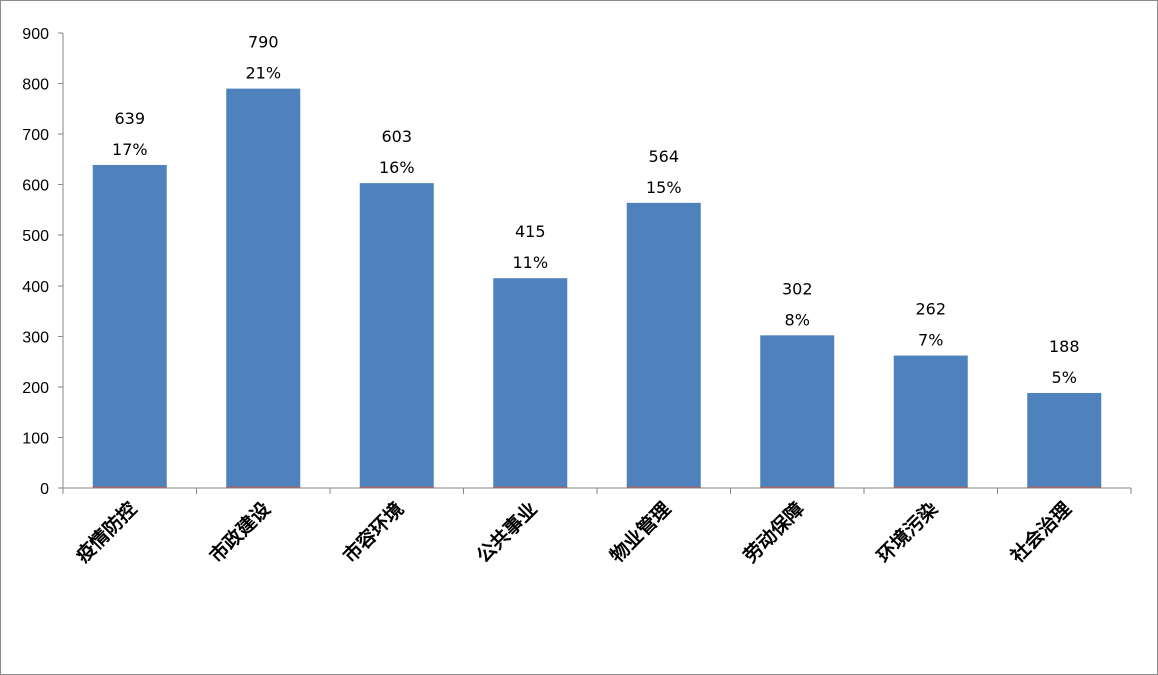  Describe the element at coordinates (35, 287) in the screenshot. I see `y-tick-label: 400` at that location.